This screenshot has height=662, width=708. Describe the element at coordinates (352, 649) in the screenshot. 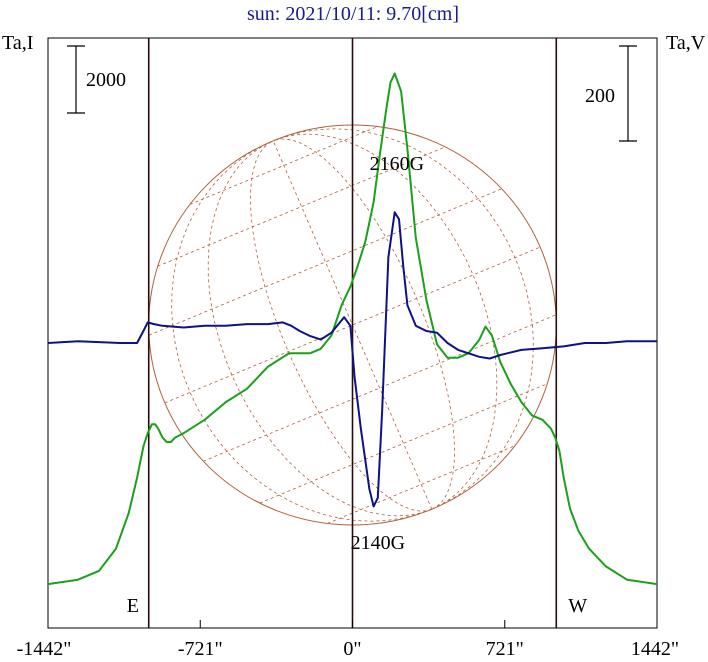

I see `x-tick-label: 0"` at that location.